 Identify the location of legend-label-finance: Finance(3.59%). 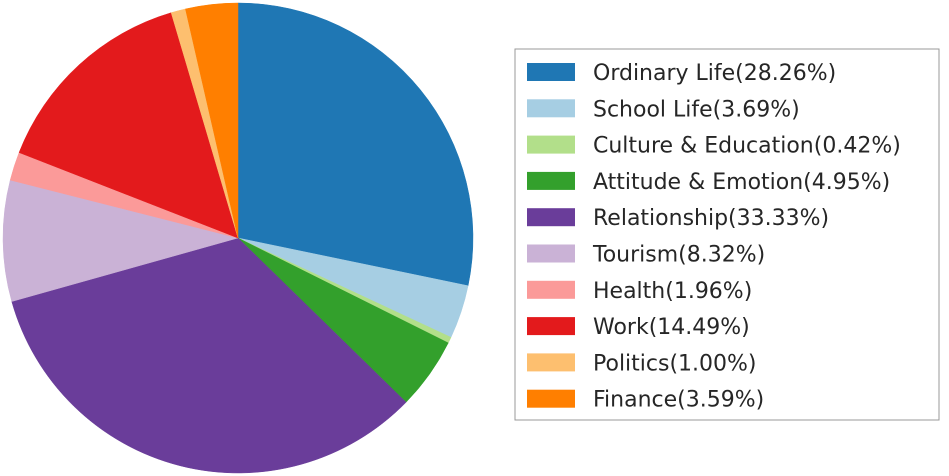
(678, 400).